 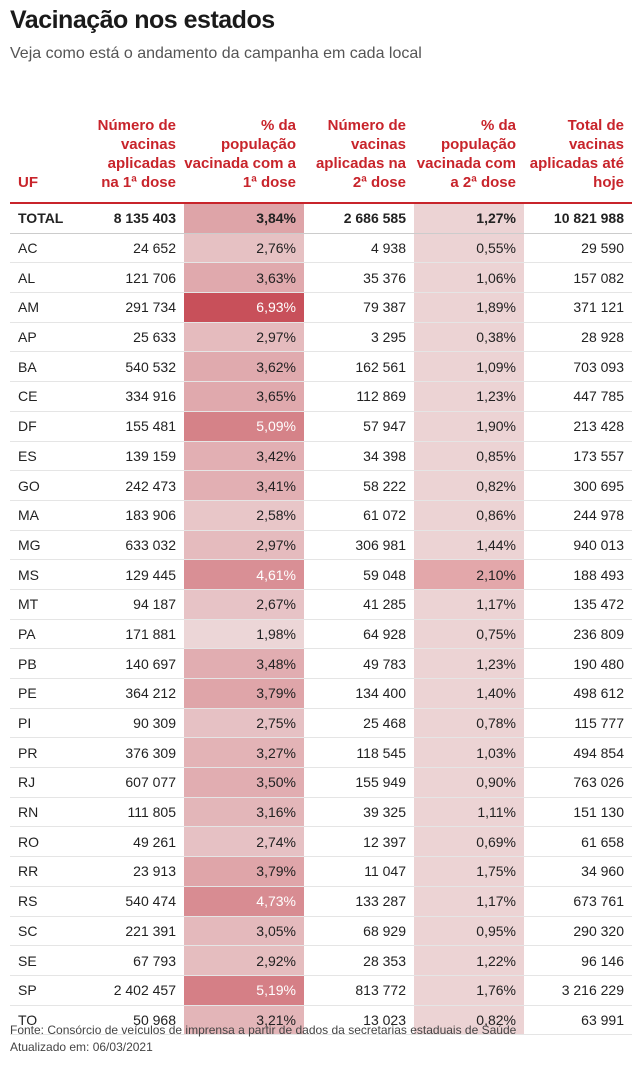 I want to click on row-uf: AC, so click(x=48, y=248).